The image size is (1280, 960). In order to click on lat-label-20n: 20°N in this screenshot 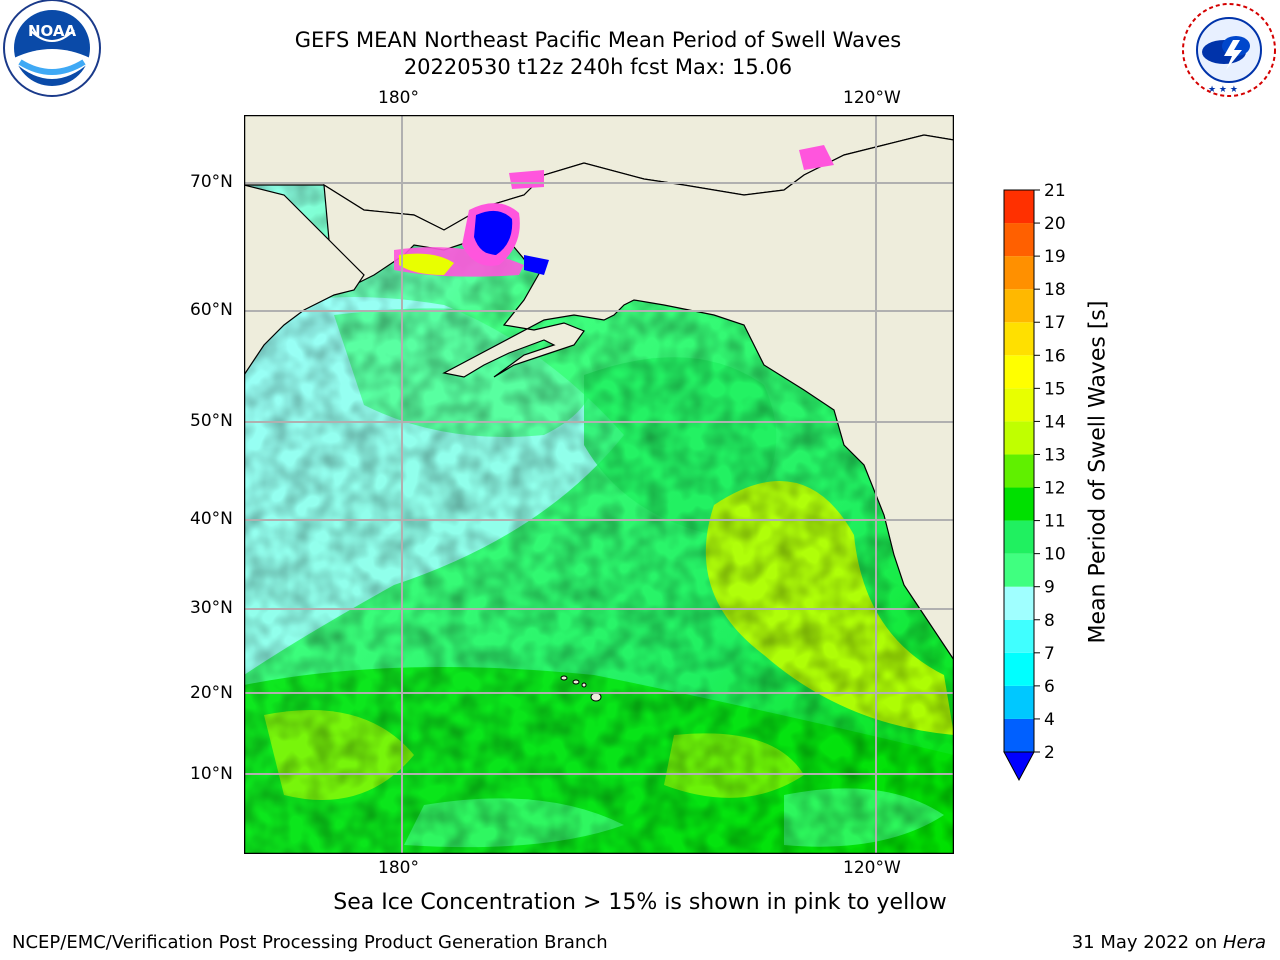, I will do `click(211, 693)`.